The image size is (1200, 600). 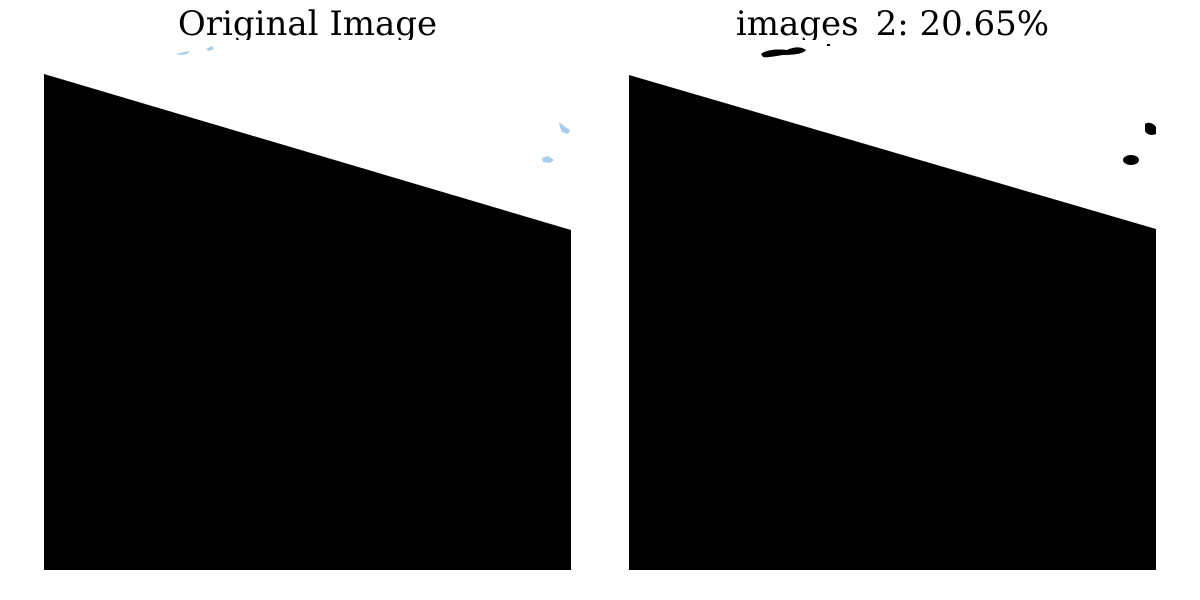 What do you see at coordinates (783, 52) in the screenshot?
I see `prediction-mask-blob-top` at bounding box center [783, 52].